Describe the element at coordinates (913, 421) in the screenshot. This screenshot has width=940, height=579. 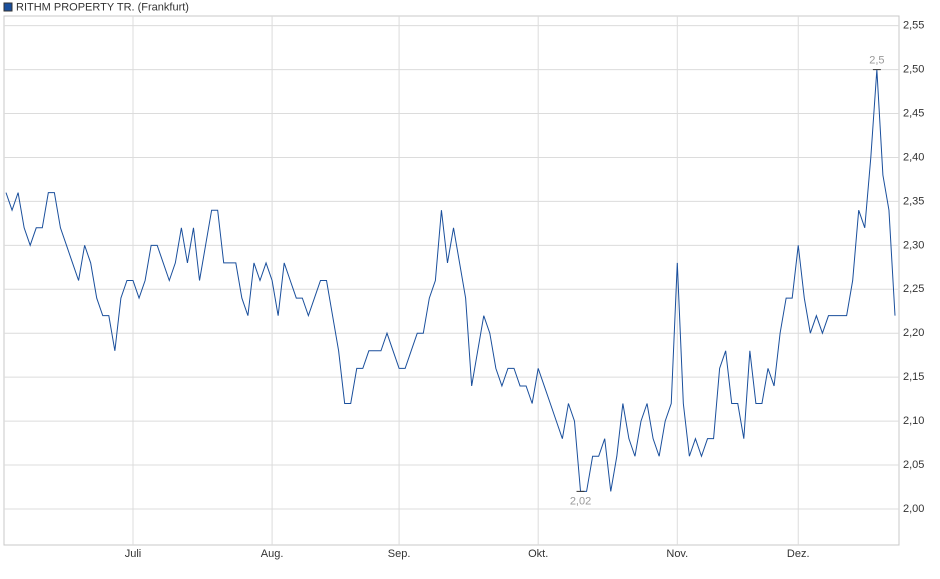
I see `y-tick-label: 2,10` at that location.